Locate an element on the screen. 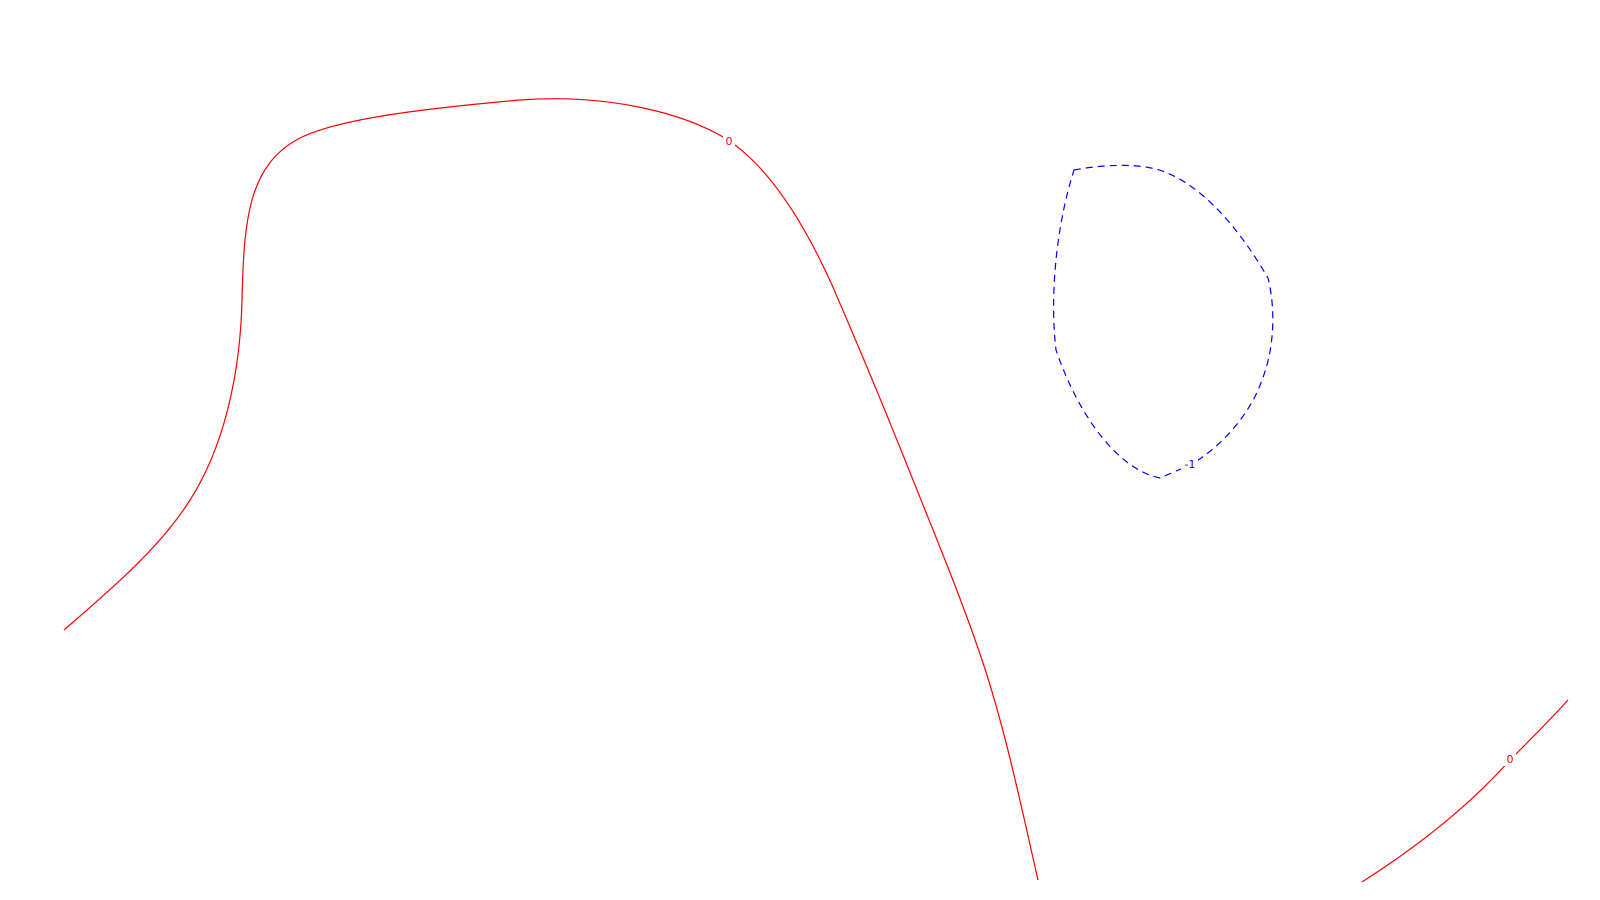 The image size is (1600, 900). contour-label-level-neg1: -1 is located at coordinates (1190, 464).